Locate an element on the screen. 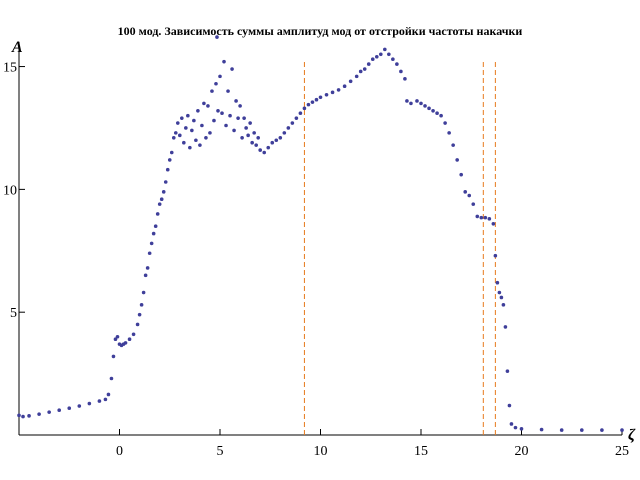  y-tick-label: 10 is located at coordinates (10, 190).